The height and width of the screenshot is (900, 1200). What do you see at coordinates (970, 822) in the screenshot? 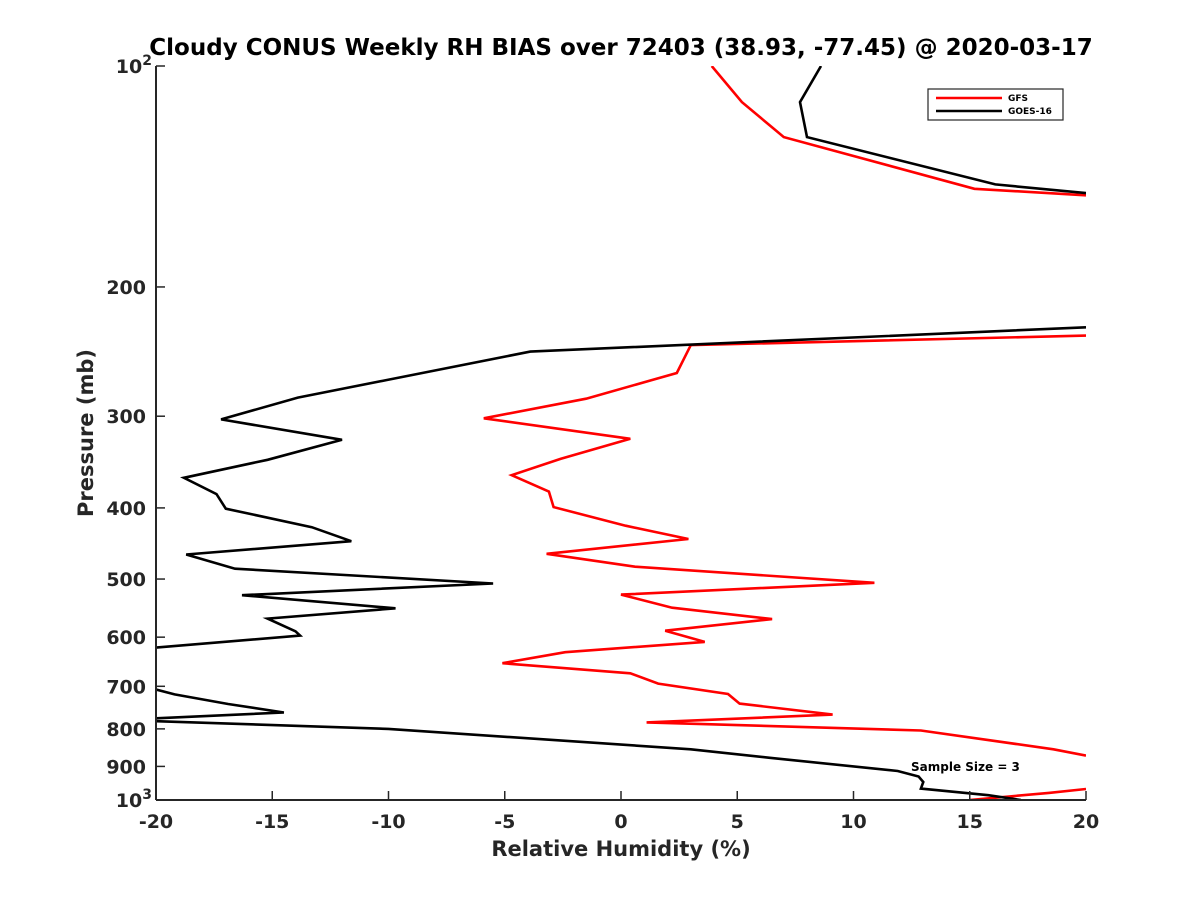
I see `x-tick-label: 15` at bounding box center [970, 822].